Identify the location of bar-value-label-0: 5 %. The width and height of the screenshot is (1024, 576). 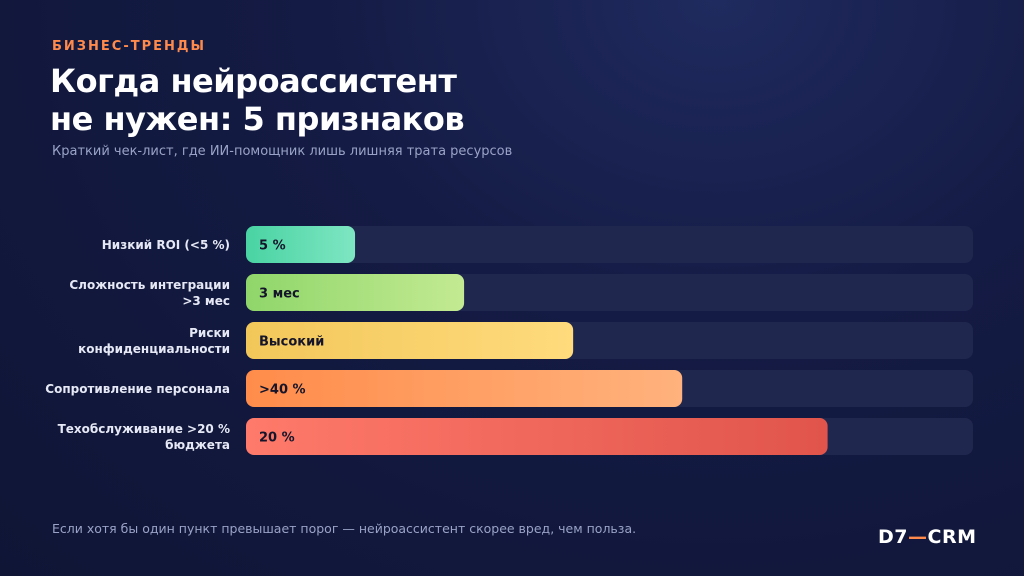
(272, 246).